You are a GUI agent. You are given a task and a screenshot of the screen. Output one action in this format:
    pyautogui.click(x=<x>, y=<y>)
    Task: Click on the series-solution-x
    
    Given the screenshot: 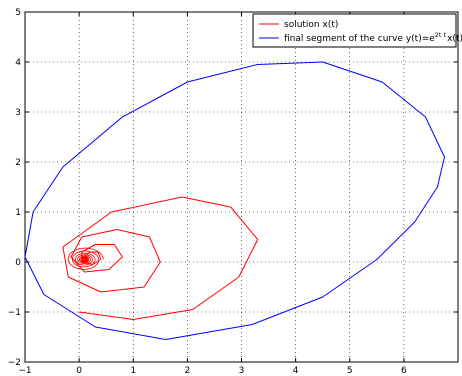 What is the action you would take?
    pyautogui.click(x=160, y=258)
    